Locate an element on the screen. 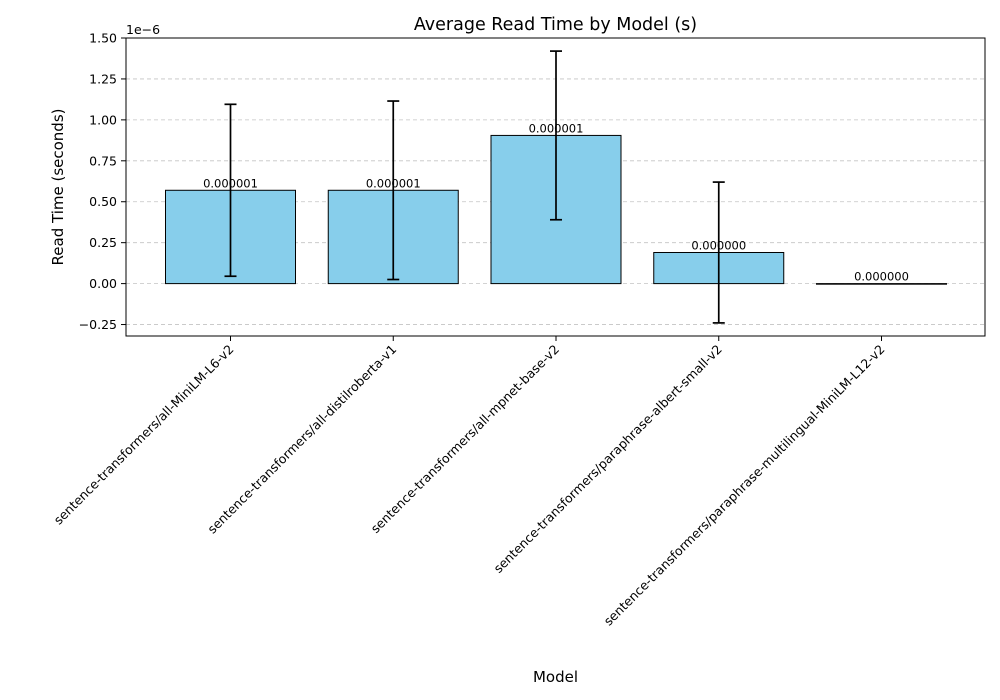 The width and height of the screenshot is (1000, 700). y-tick-label: 1.25 is located at coordinates (103, 78).